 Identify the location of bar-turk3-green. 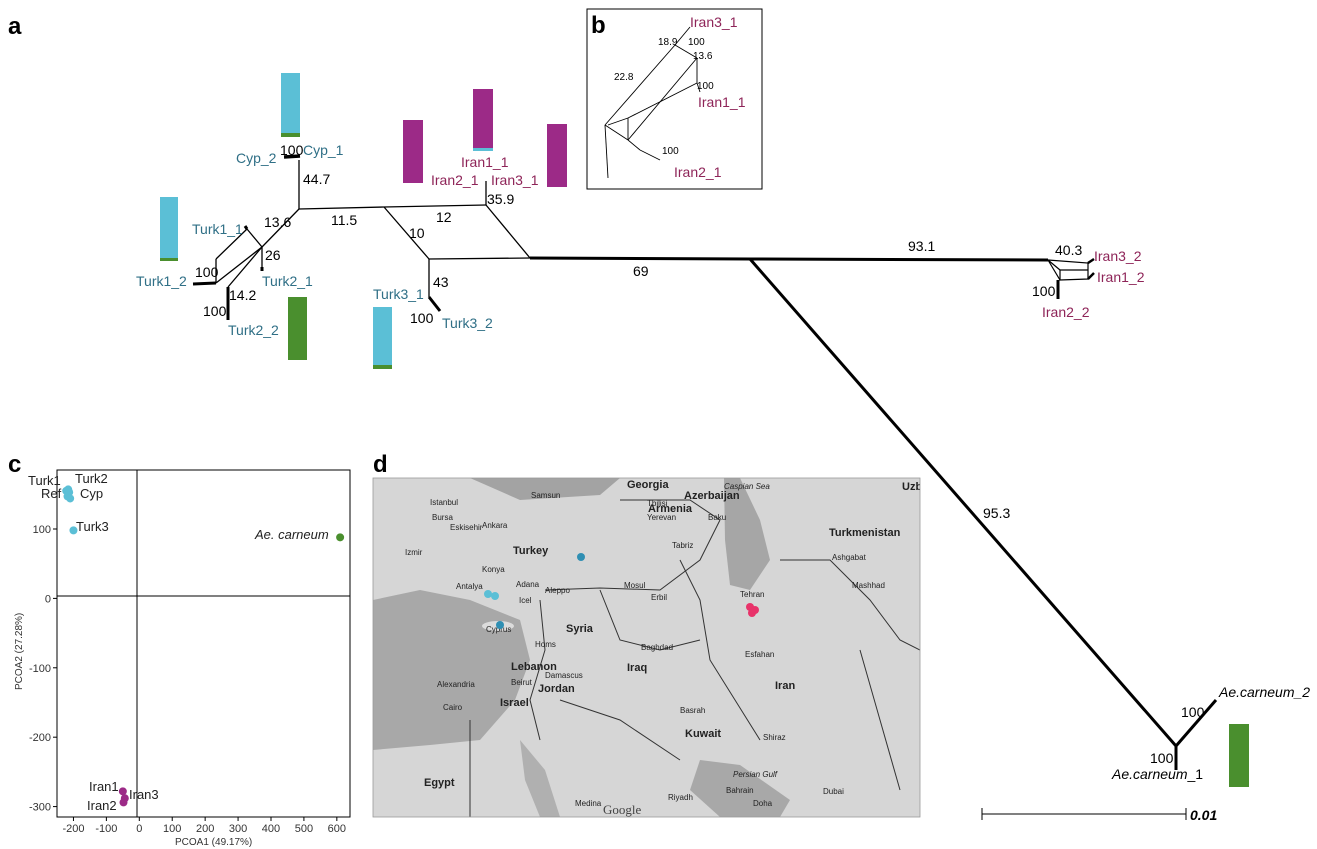
(382, 367).